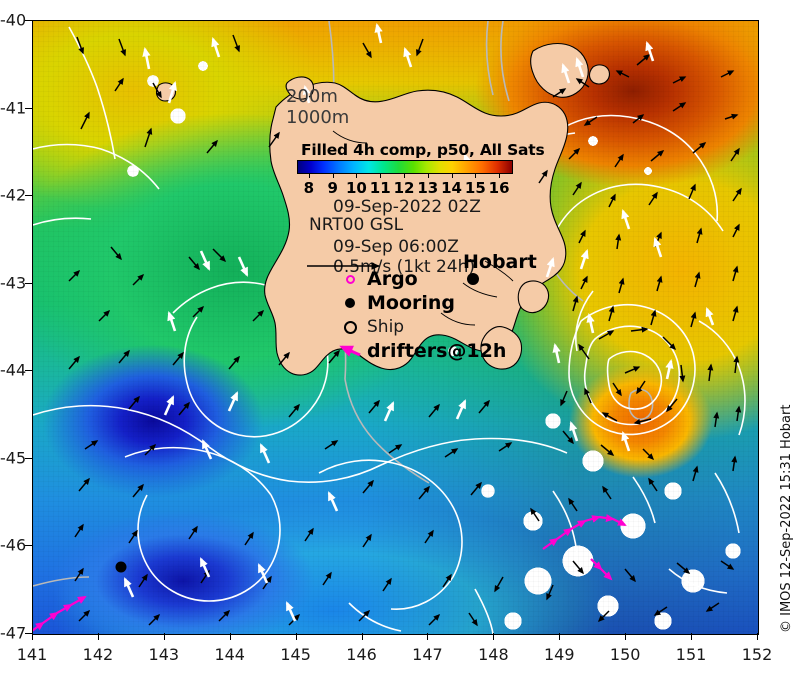 The height and width of the screenshot is (678, 793). What do you see at coordinates (691, 654) in the screenshot?
I see `x-axis-tick-label: 151` at bounding box center [691, 654].